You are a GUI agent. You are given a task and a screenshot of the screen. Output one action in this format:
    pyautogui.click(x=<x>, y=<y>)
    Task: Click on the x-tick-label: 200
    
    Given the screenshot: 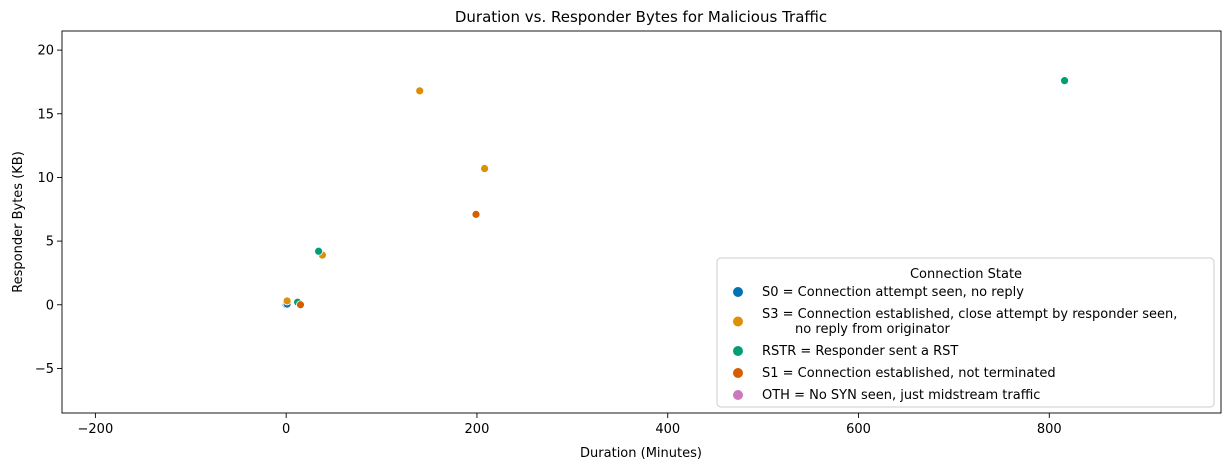 What is the action you would take?
    pyautogui.click(x=477, y=429)
    